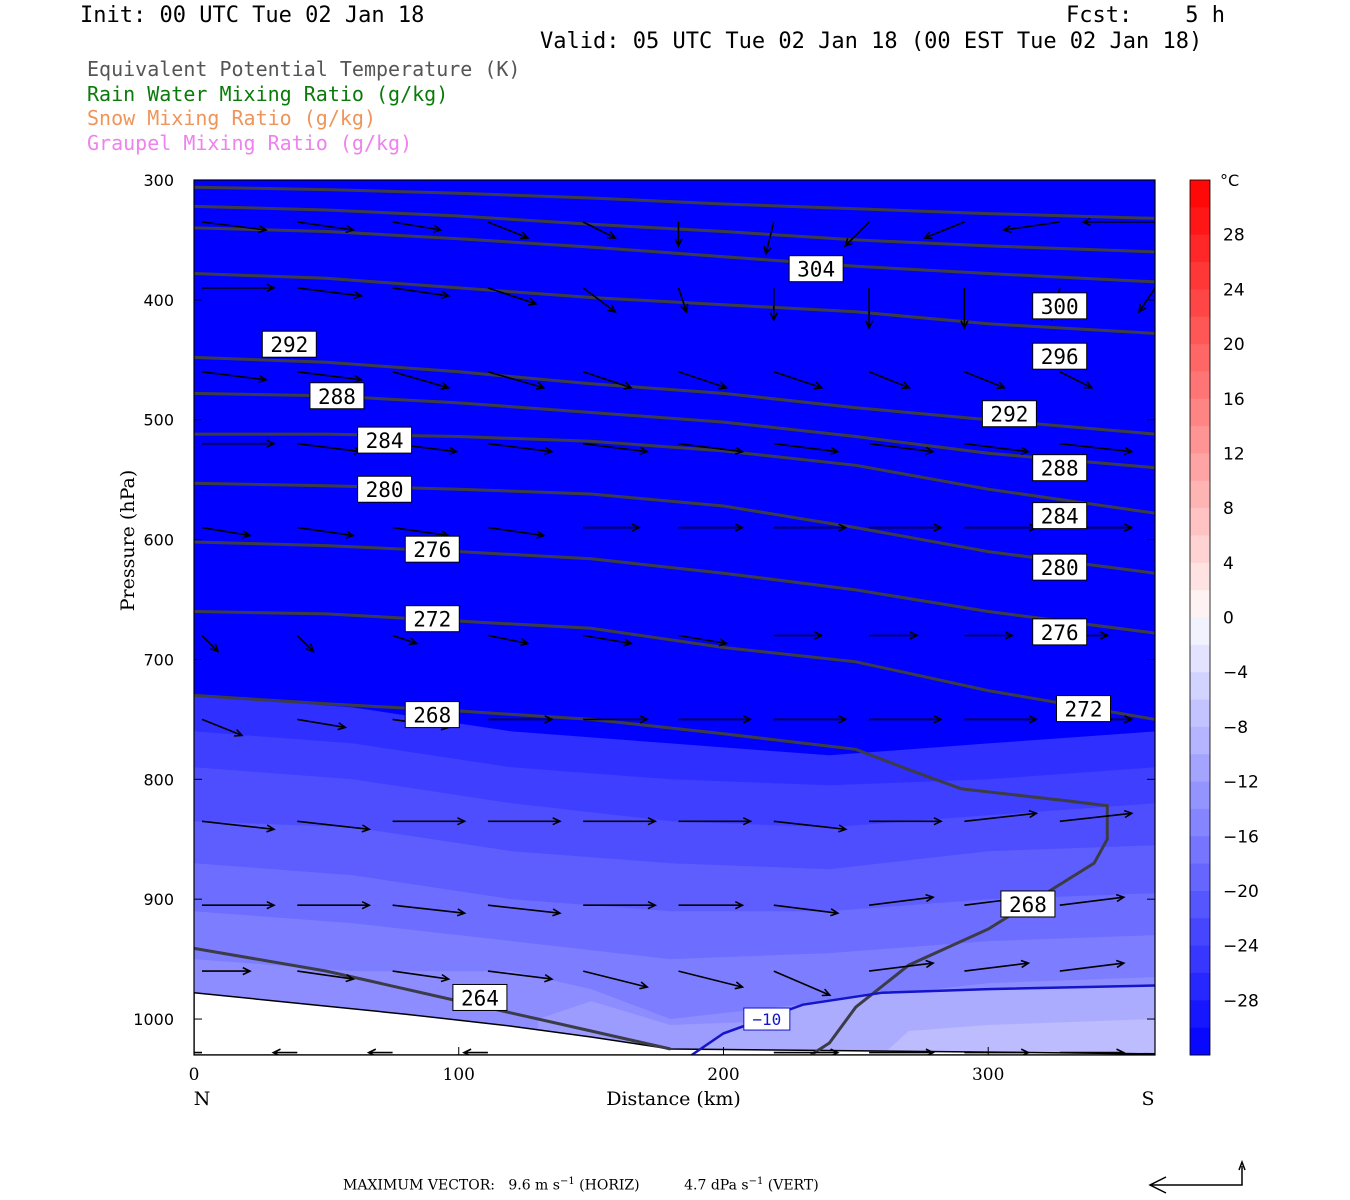 This screenshot has height=1200, width=1350. What do you see at coordinates (674, 1023) in the screenshot?
I see `terrain` at bounding box center [674, 1023].